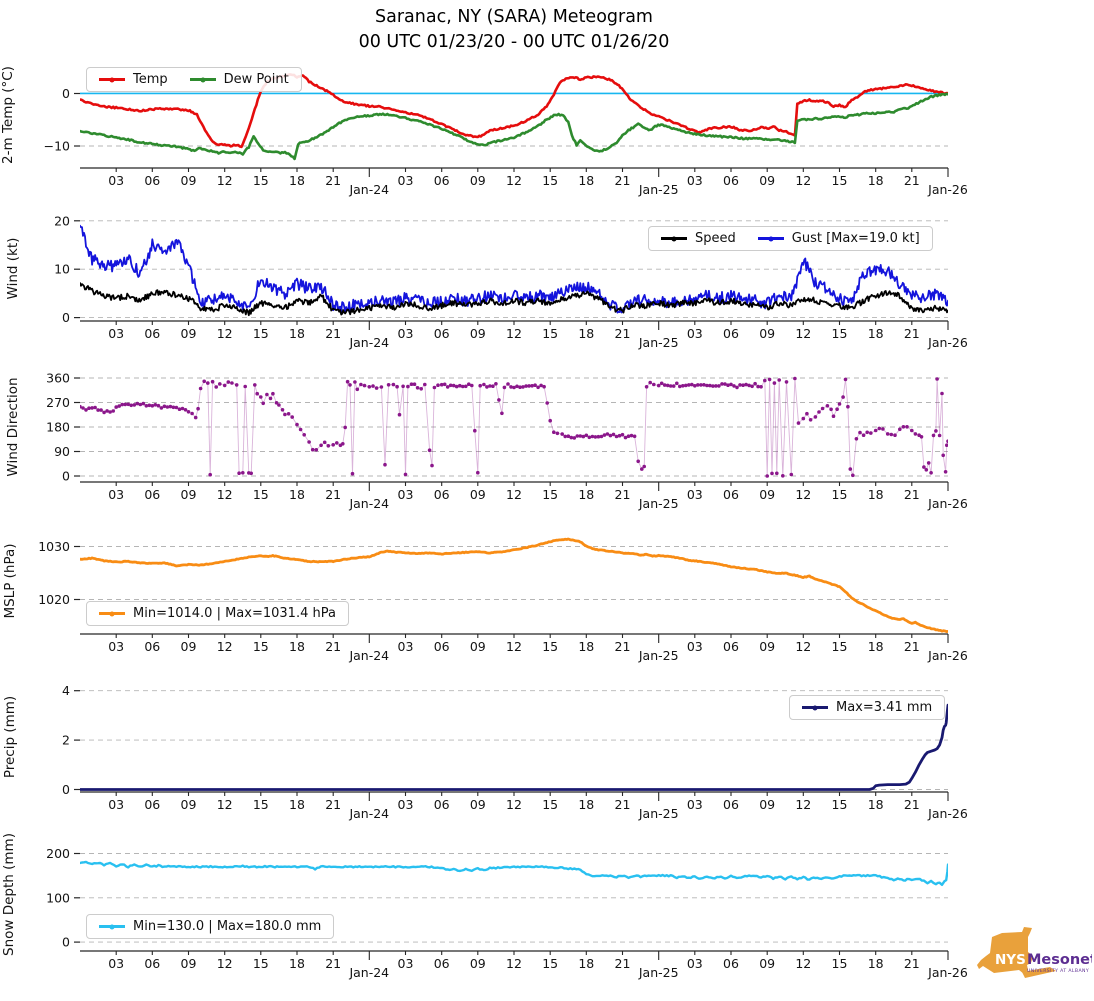 This screenshot has height=1001, width=1094. What do you see at coordinates (867, 707) in the screenshot?
I see `precip-legend: Max=3.41 mm` at bounding box center [867, 707].